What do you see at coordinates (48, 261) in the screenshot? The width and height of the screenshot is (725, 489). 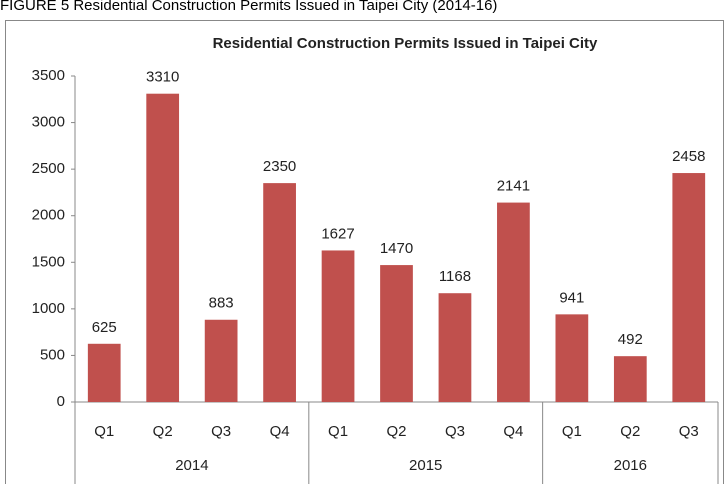 I see `y-tick-label: 1500` at bounding box center [48, 261].